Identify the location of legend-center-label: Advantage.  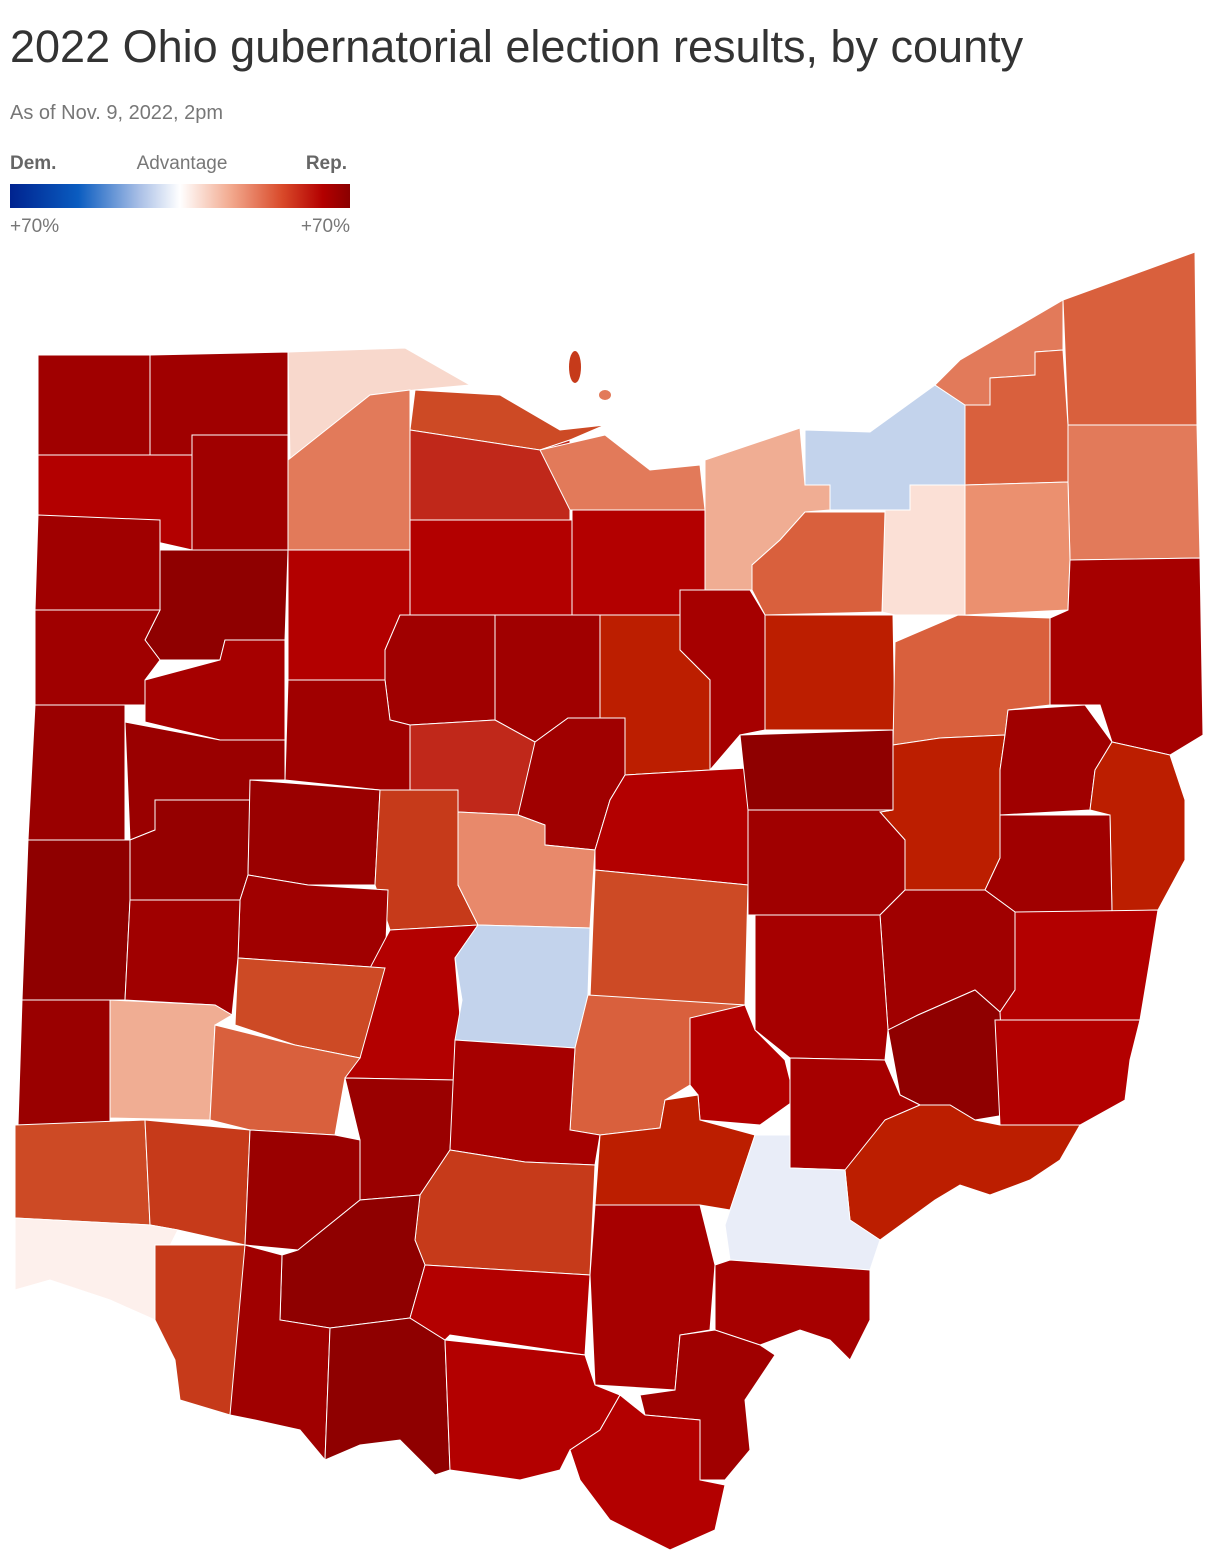
(182, 163).